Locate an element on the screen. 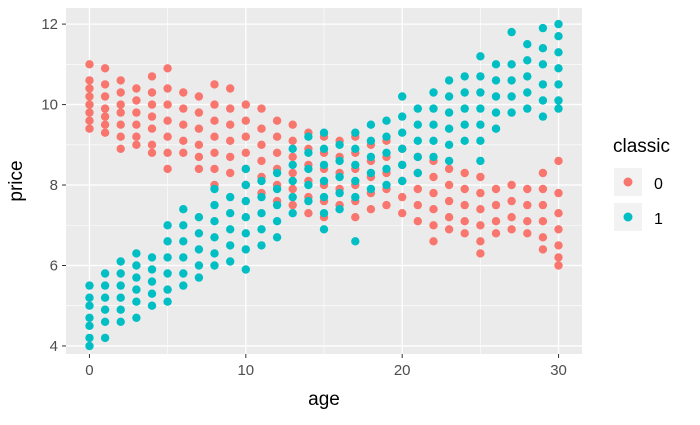 Image resolution: width=700 pixels, height=425 pixels. y-tick-label: 8 is located at coordinates (54, 185).